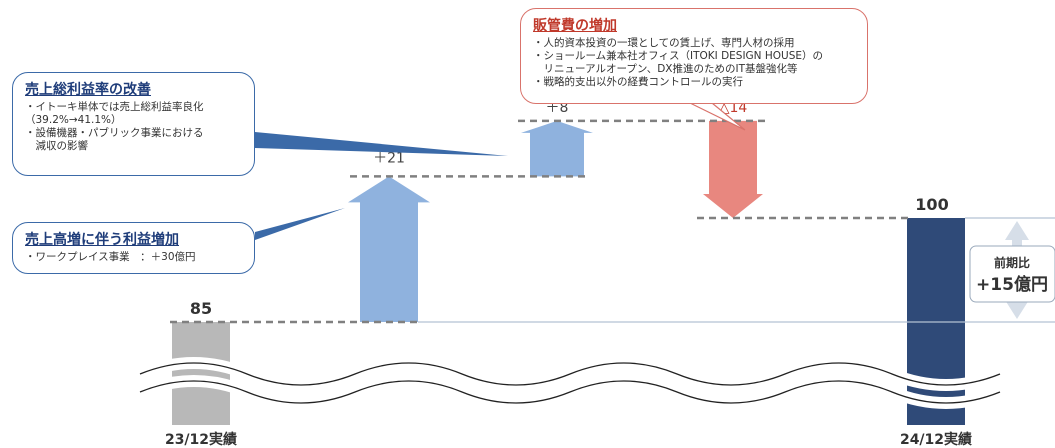 This screenshot has height=448, width=1055. I want to click on sga-increase-line: ・ショールーム兼本社オフィス（ITOKI DESIGN HOUSE）の, so click(678, 56).